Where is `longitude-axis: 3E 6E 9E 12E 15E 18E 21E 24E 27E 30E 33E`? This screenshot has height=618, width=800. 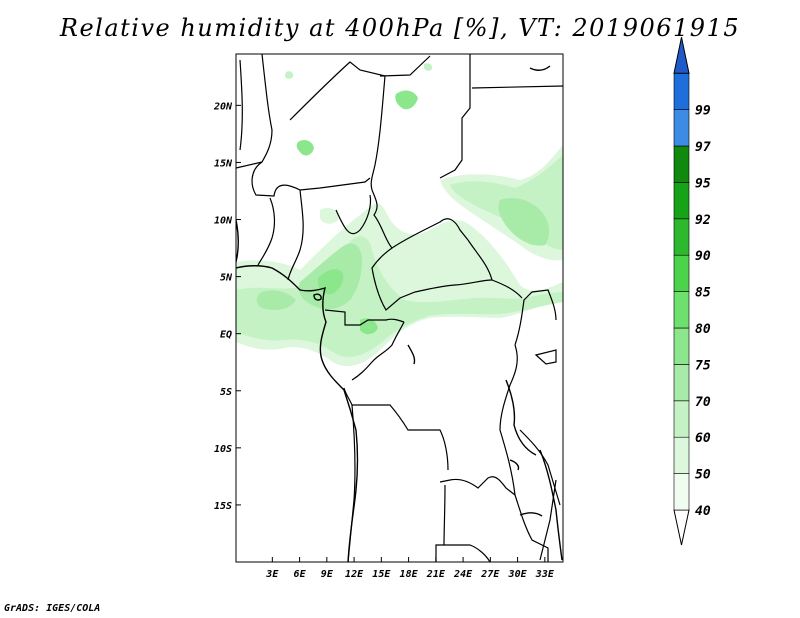 longitude-axis: 3E 6E 9E 12E 15E 18E 21E 24E 27E 30E 33E is located at coordinates (410, 568).